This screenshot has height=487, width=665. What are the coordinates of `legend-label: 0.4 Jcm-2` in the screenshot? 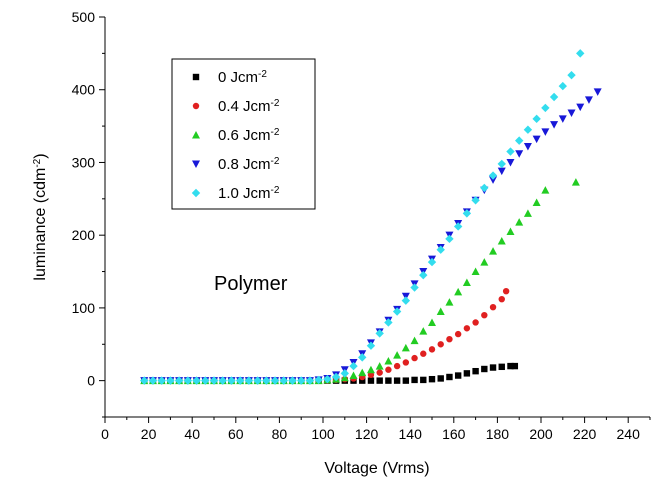 It's located at (249, 107).